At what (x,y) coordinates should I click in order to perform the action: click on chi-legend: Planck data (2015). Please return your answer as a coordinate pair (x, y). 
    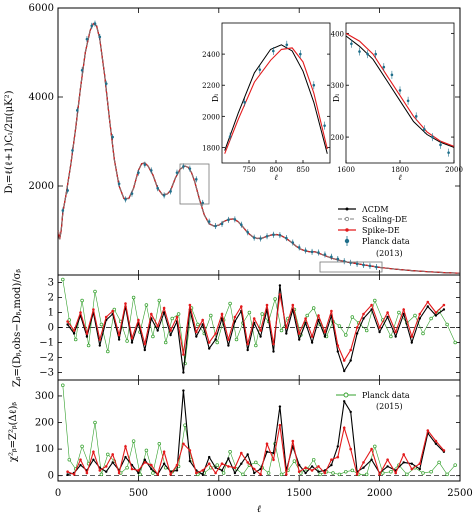
    Looking at the image, I should click on (373, 401).